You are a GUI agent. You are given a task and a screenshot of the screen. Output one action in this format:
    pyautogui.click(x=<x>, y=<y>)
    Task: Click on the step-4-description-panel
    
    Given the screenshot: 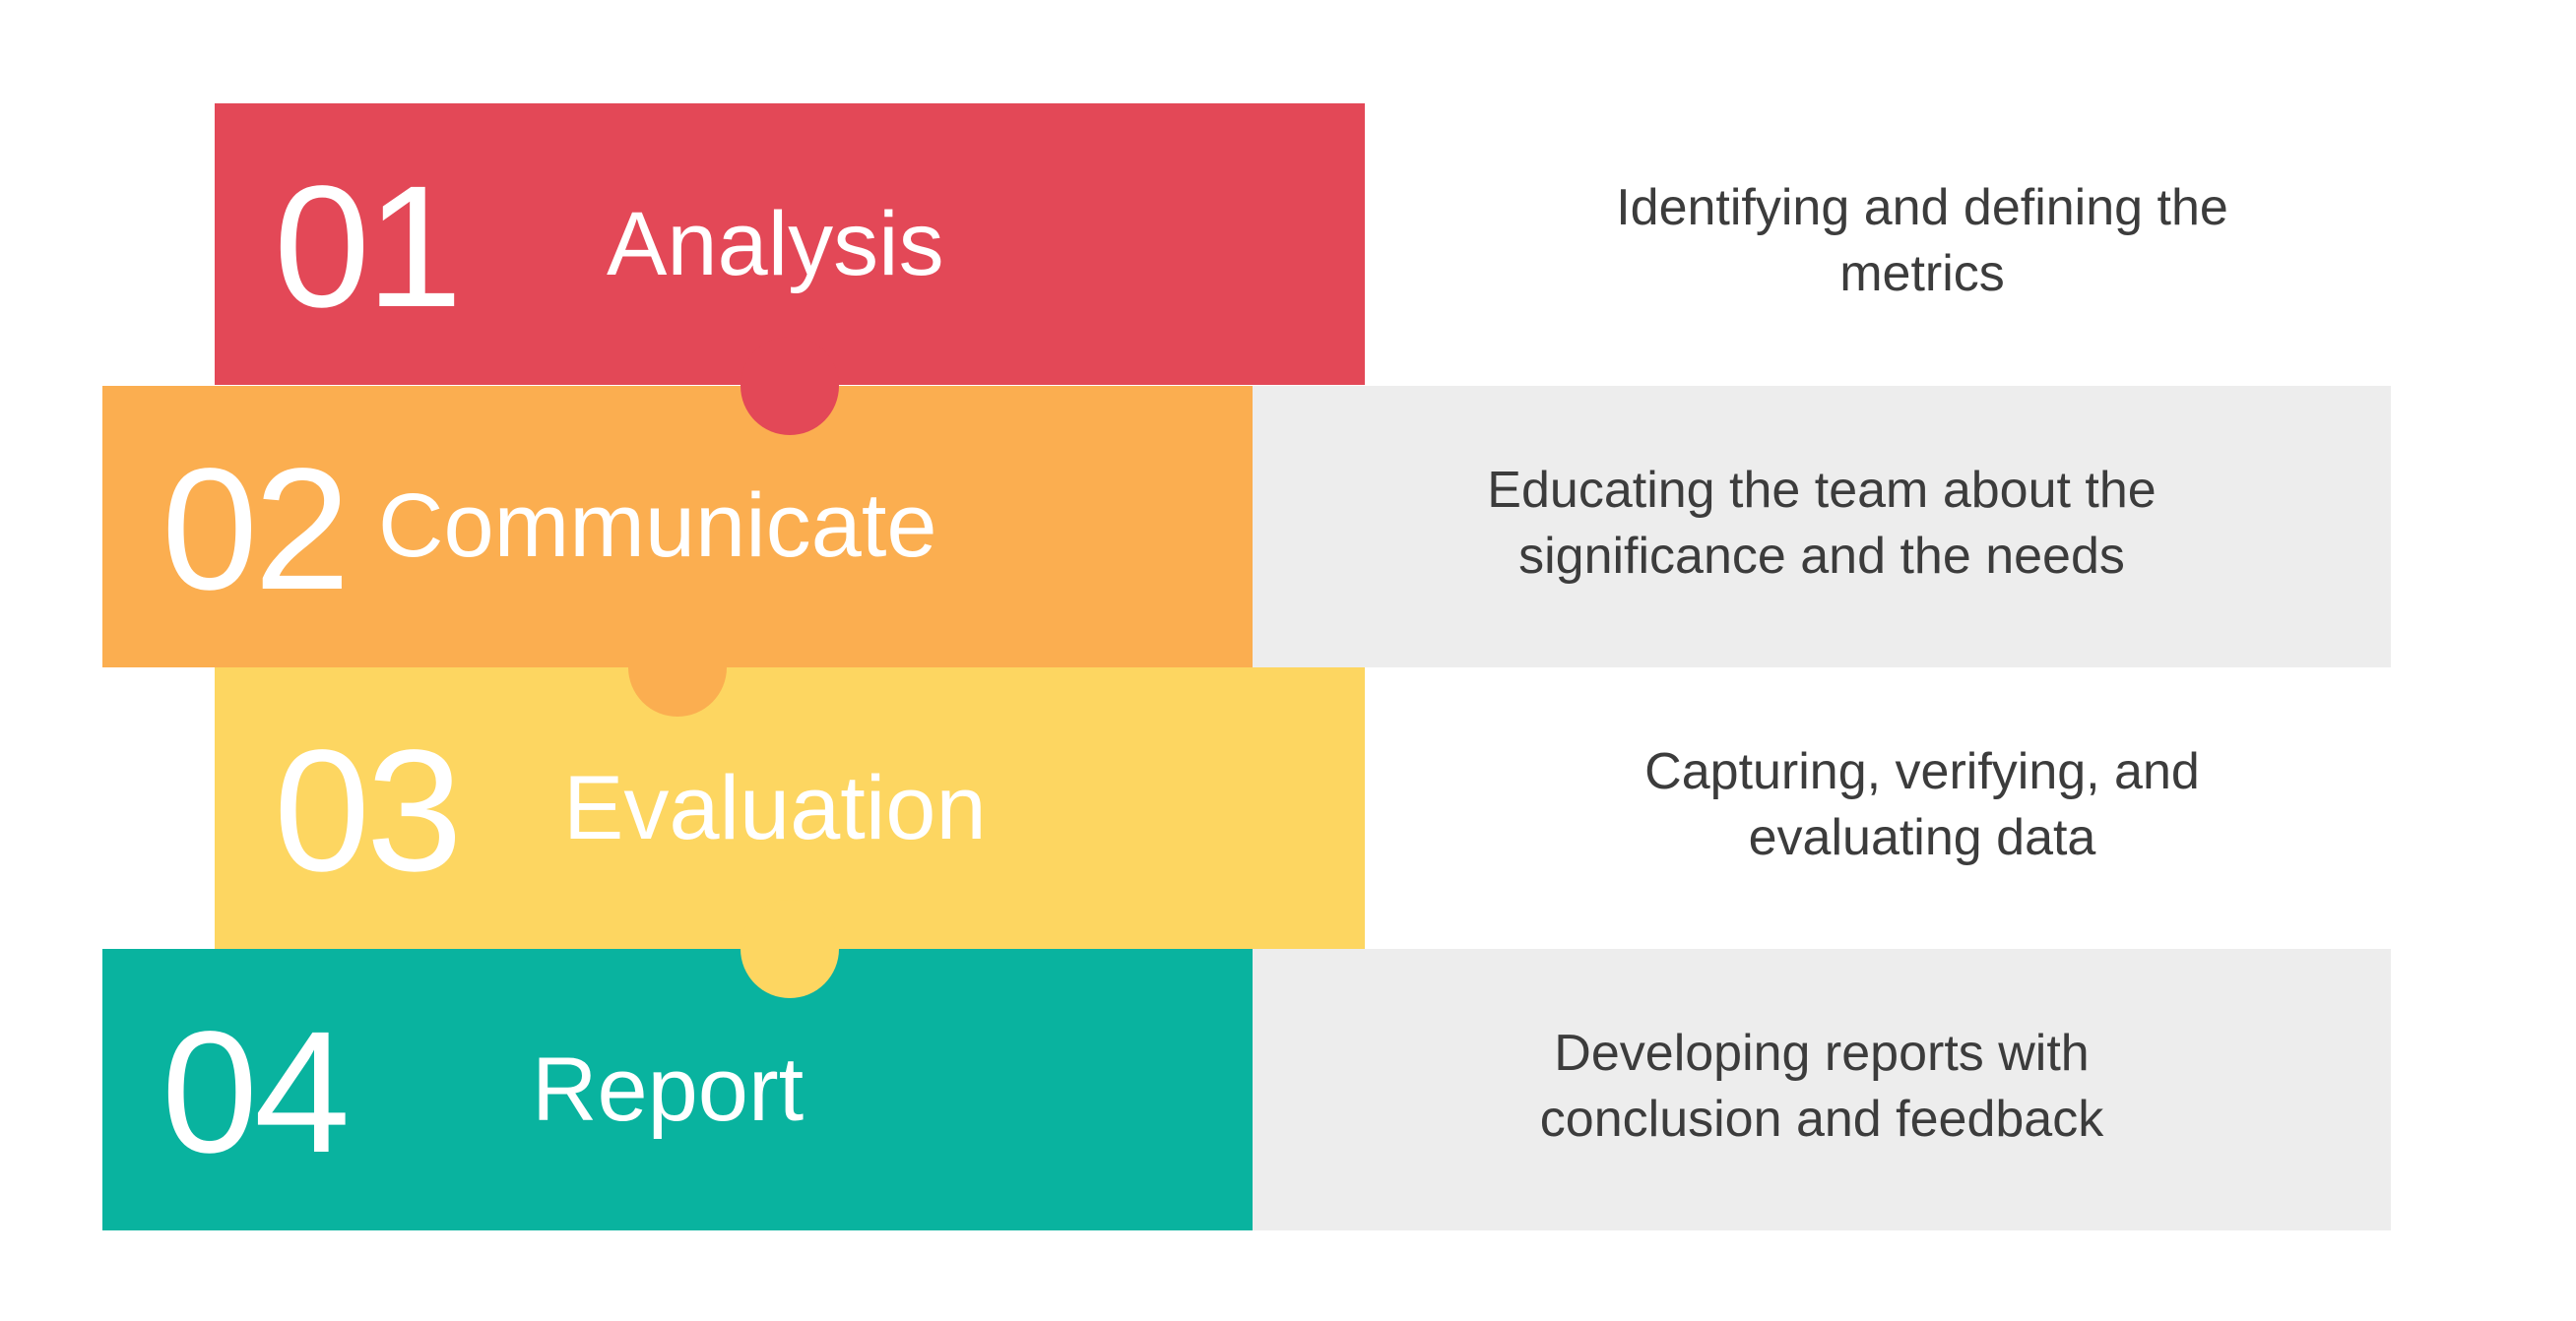 What is the action you would take?
    pyautogui.click(x=1822, y=1089)
    